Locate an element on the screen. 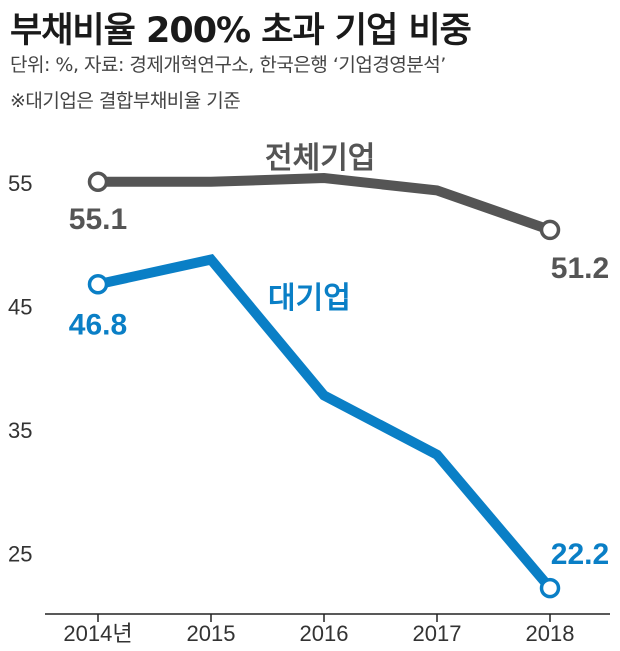 This screenshot has width=620, height=651. data-label: 22.2 is located at coordinates (580, 554).